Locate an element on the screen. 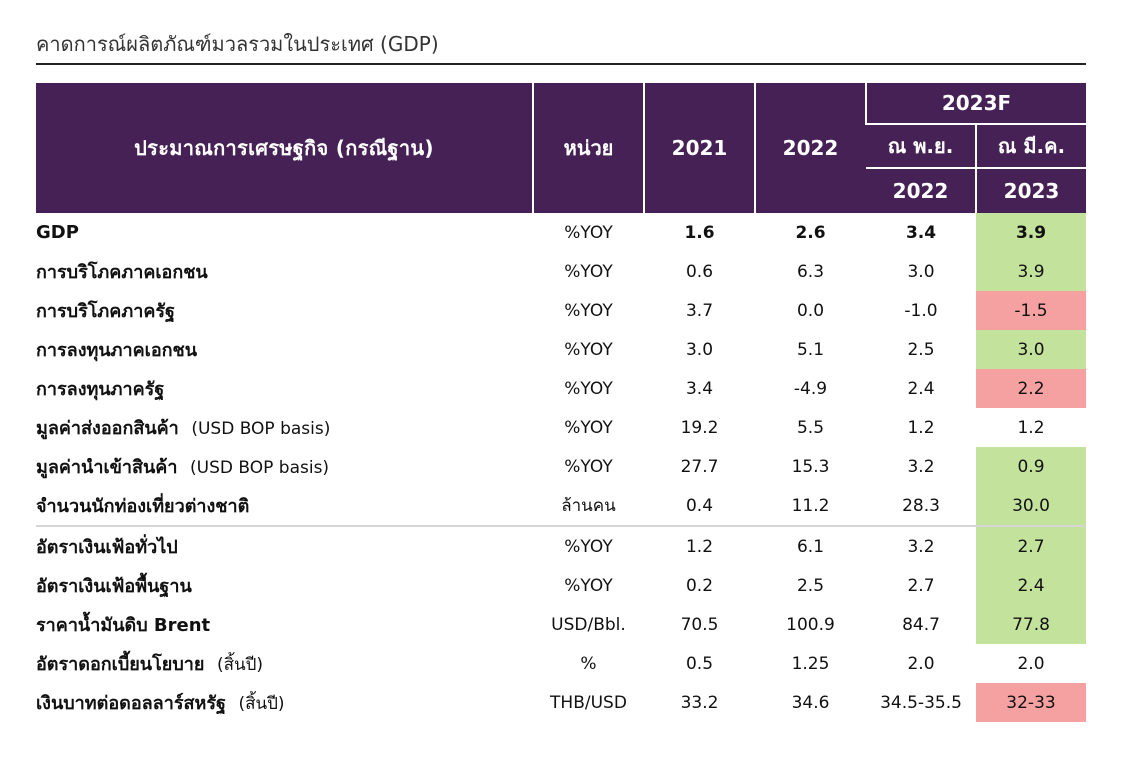 The width and height of the screenshot is (1144, 772). value-2021: 0.2 is located at coordinates (699, 585).